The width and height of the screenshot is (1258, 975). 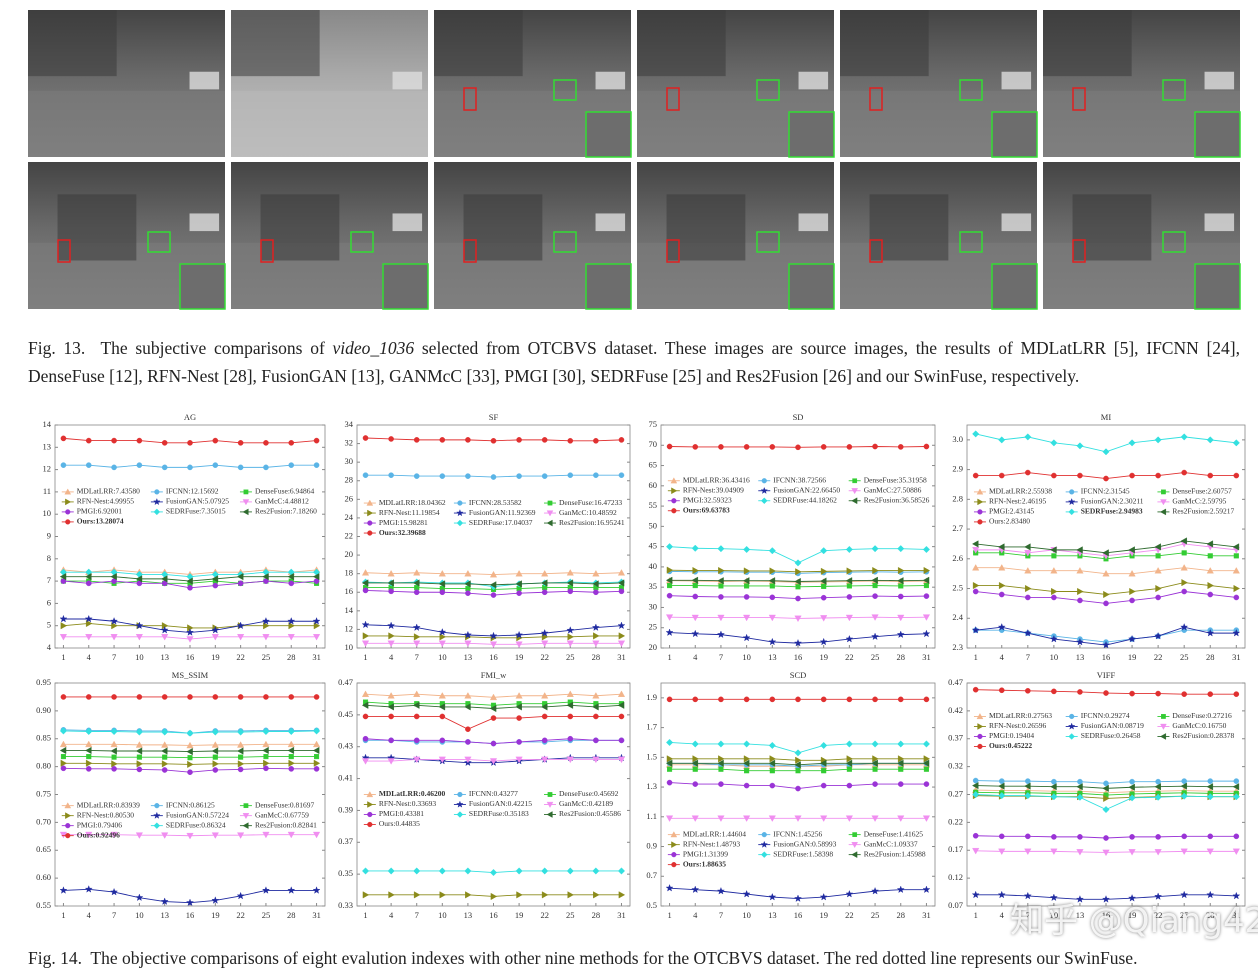 I want to click on x-tick-label: 16, so click(x=1106, y=657).